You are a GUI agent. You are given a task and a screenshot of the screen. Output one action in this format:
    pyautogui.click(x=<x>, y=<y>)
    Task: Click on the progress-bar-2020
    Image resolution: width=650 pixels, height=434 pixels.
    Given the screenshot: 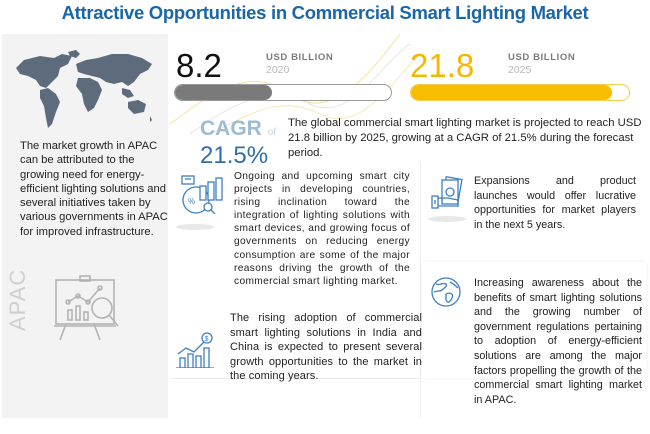 What is the action you would take?
    pyautogui.click(x=283, y=92)
    